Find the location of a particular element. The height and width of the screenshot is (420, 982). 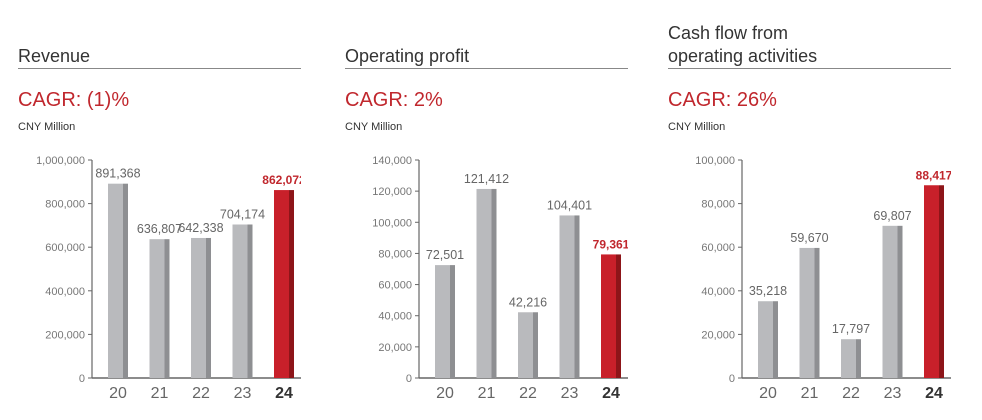

chart-title-line: operating activities is located at coordinates (743, 56).